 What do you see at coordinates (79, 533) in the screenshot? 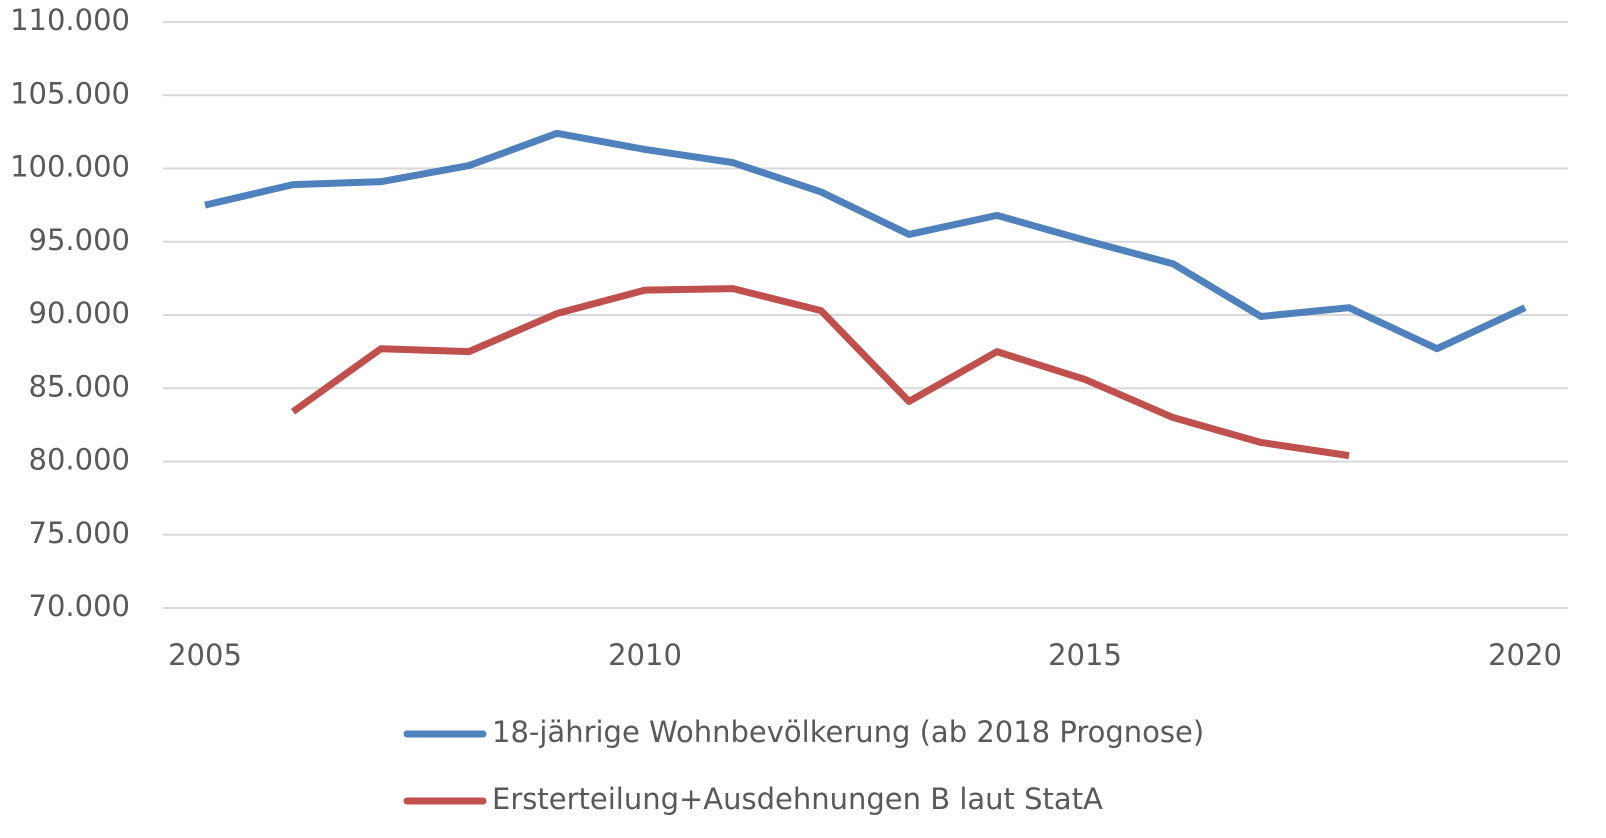
I see `y-tick-label: 75.000` at bounding box center [79, 533].